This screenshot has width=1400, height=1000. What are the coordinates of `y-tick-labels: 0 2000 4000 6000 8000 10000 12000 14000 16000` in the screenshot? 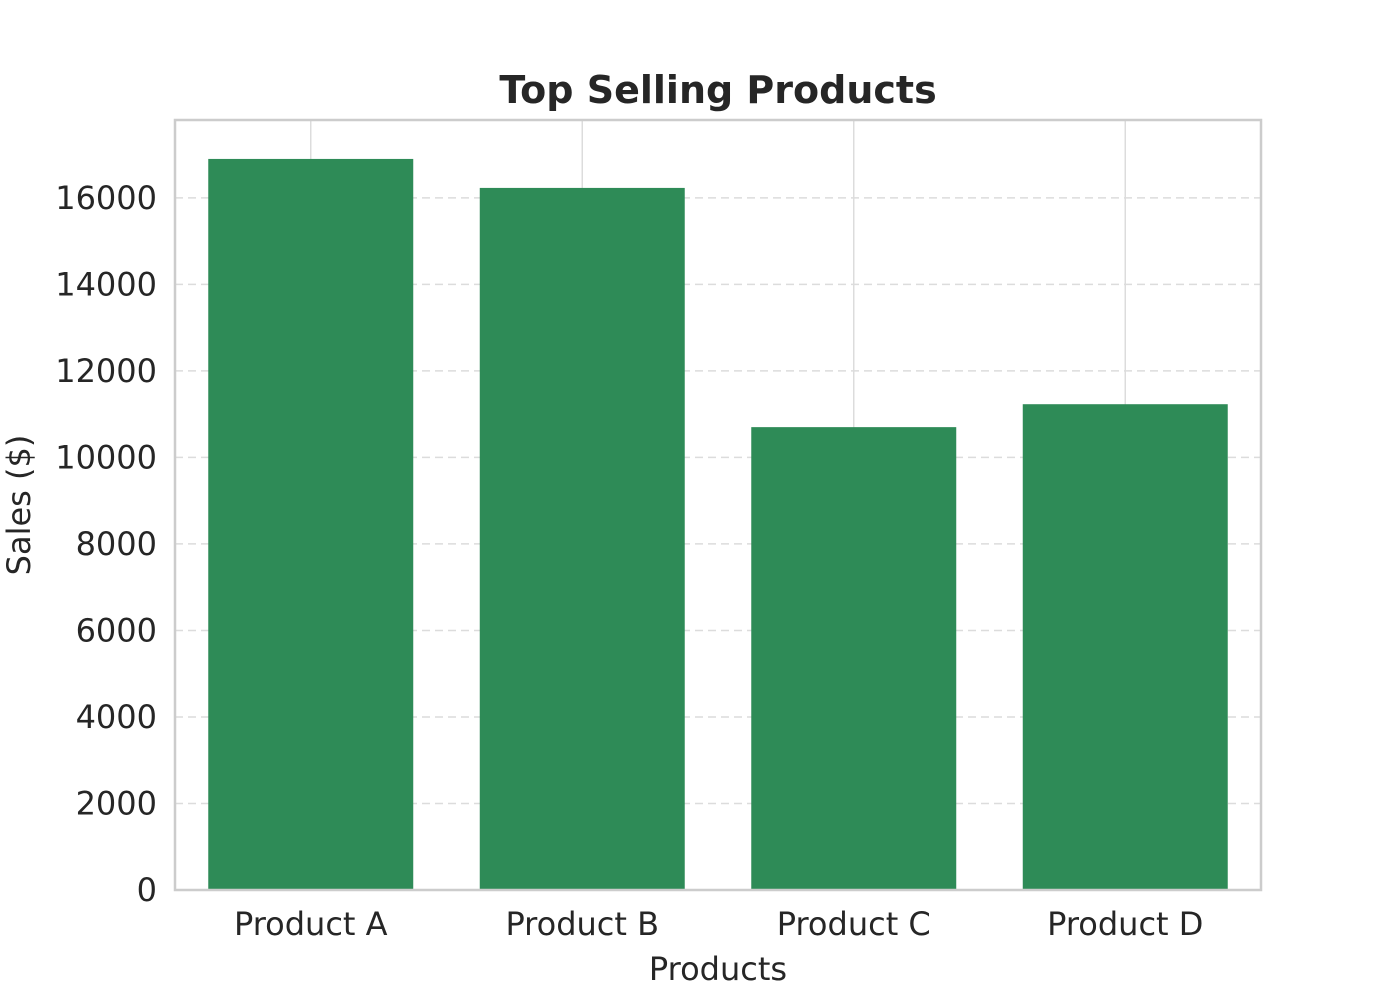 It's located at (106, 544).